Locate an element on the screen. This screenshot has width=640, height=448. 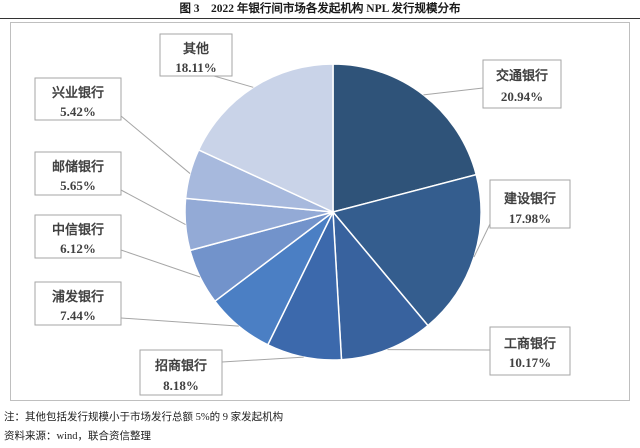
data-label-4: 招商银行 8.18% is located at coordinates (181, 372).